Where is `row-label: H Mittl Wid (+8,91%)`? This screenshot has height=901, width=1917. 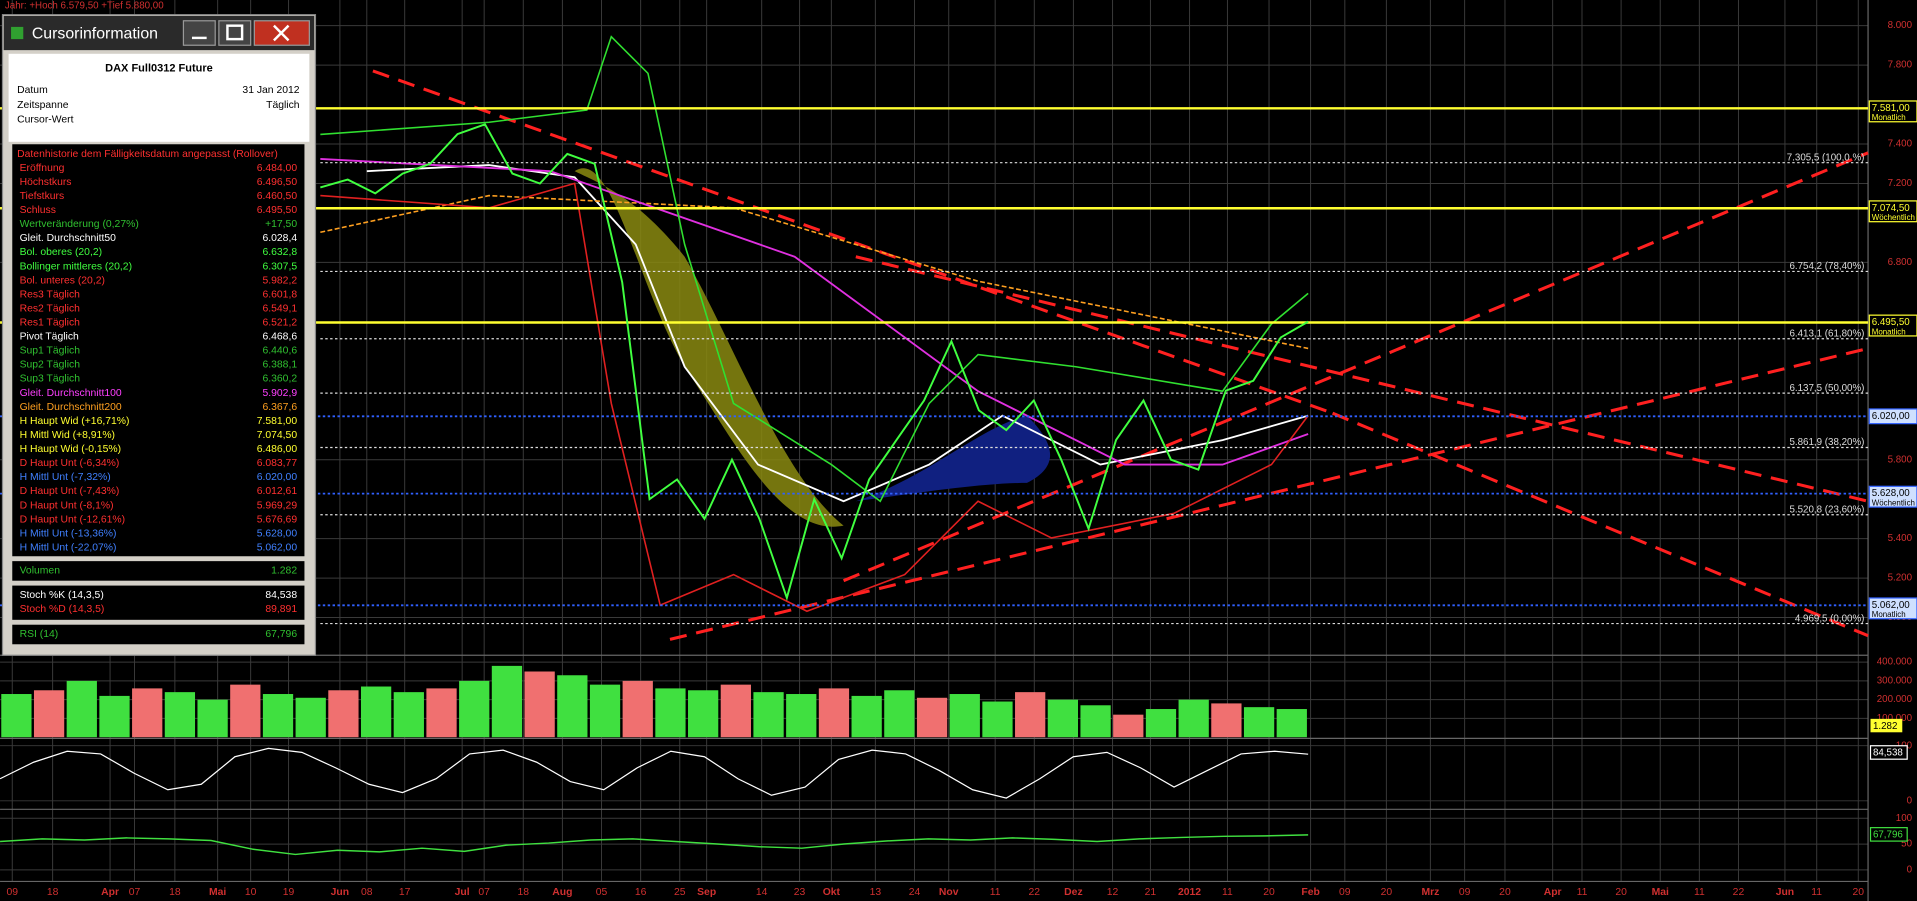 row-label: H Mittl Wid (+8,91%) is located at coordinates (67, 435).